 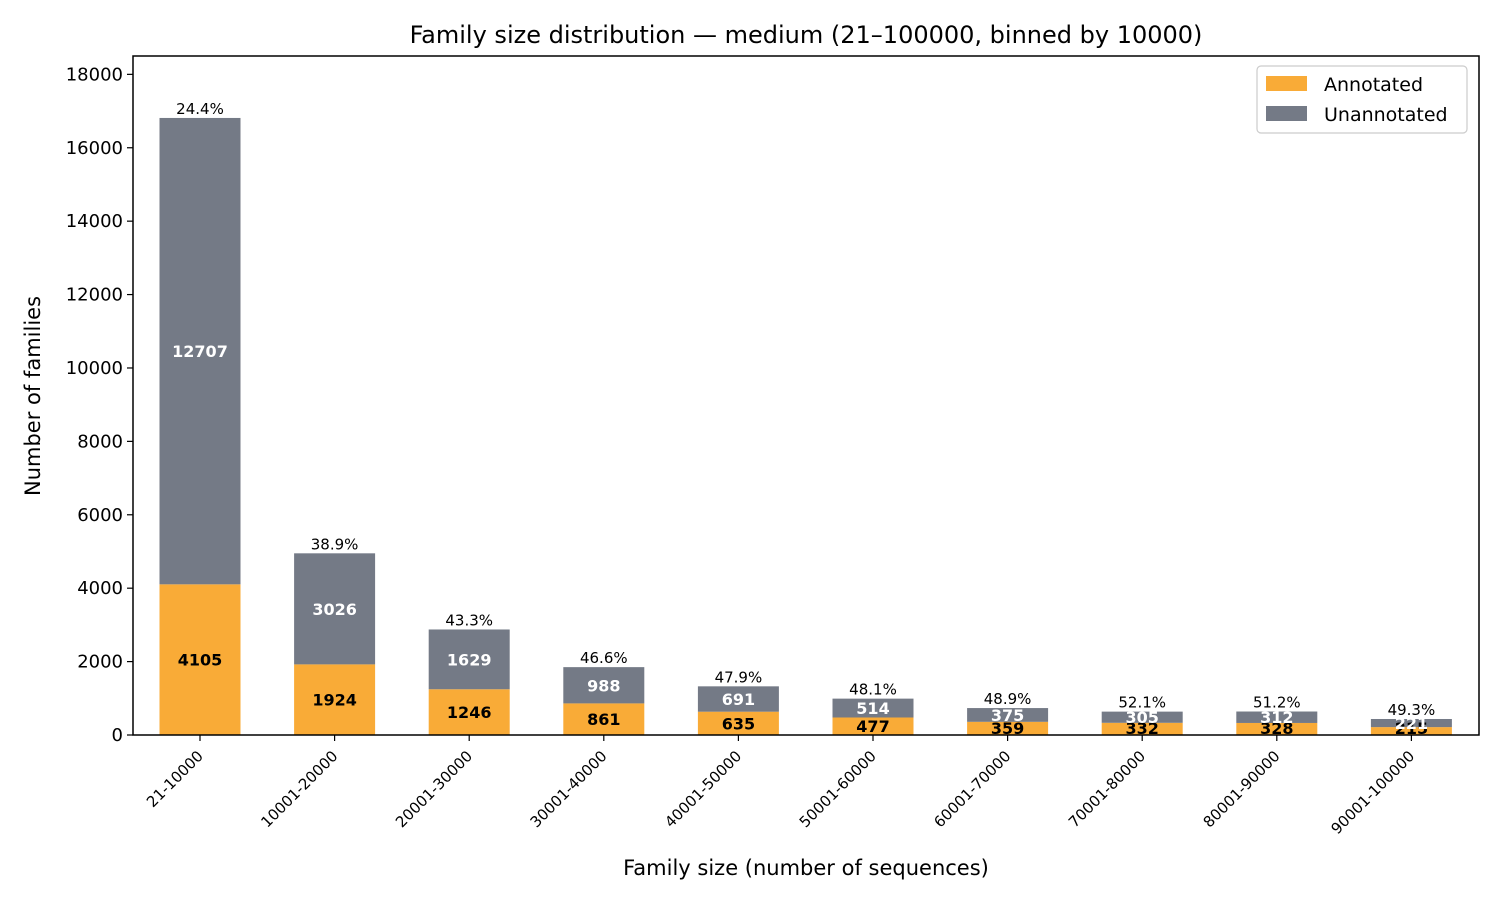 I want to click on unannotated-value-label: 12707, so click(x=200, y=351).